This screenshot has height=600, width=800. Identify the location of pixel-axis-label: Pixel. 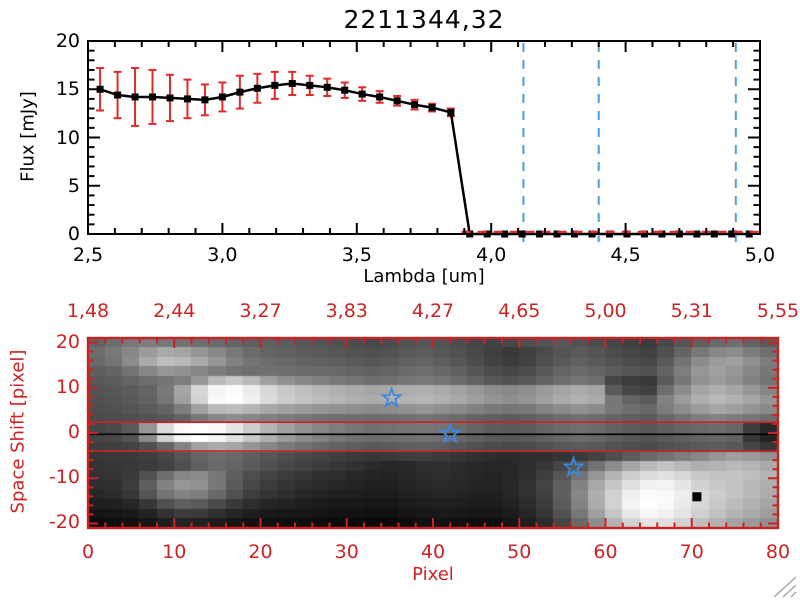
(433, 574).